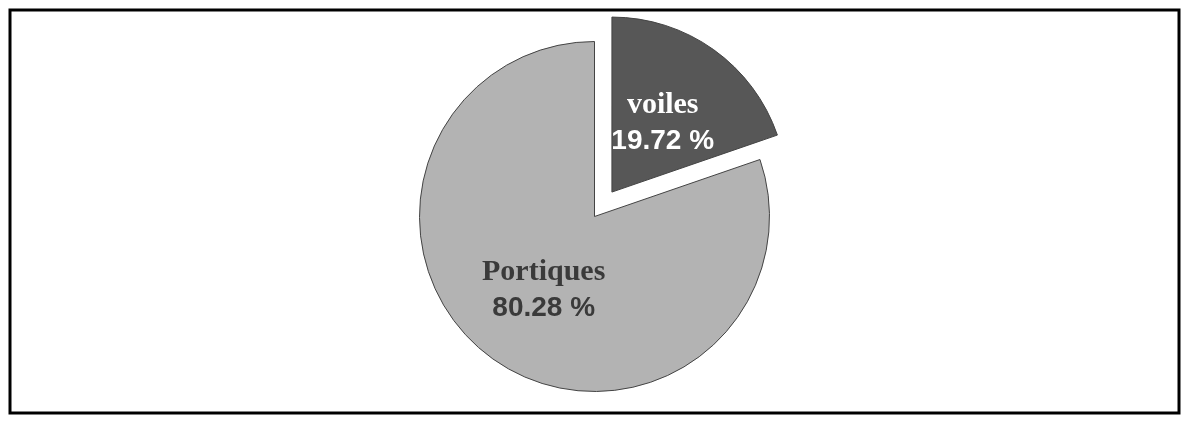 The width and height of the screenshot is (1189, 423). I want to click on data-label: 80.28 %, so click(544, 306).